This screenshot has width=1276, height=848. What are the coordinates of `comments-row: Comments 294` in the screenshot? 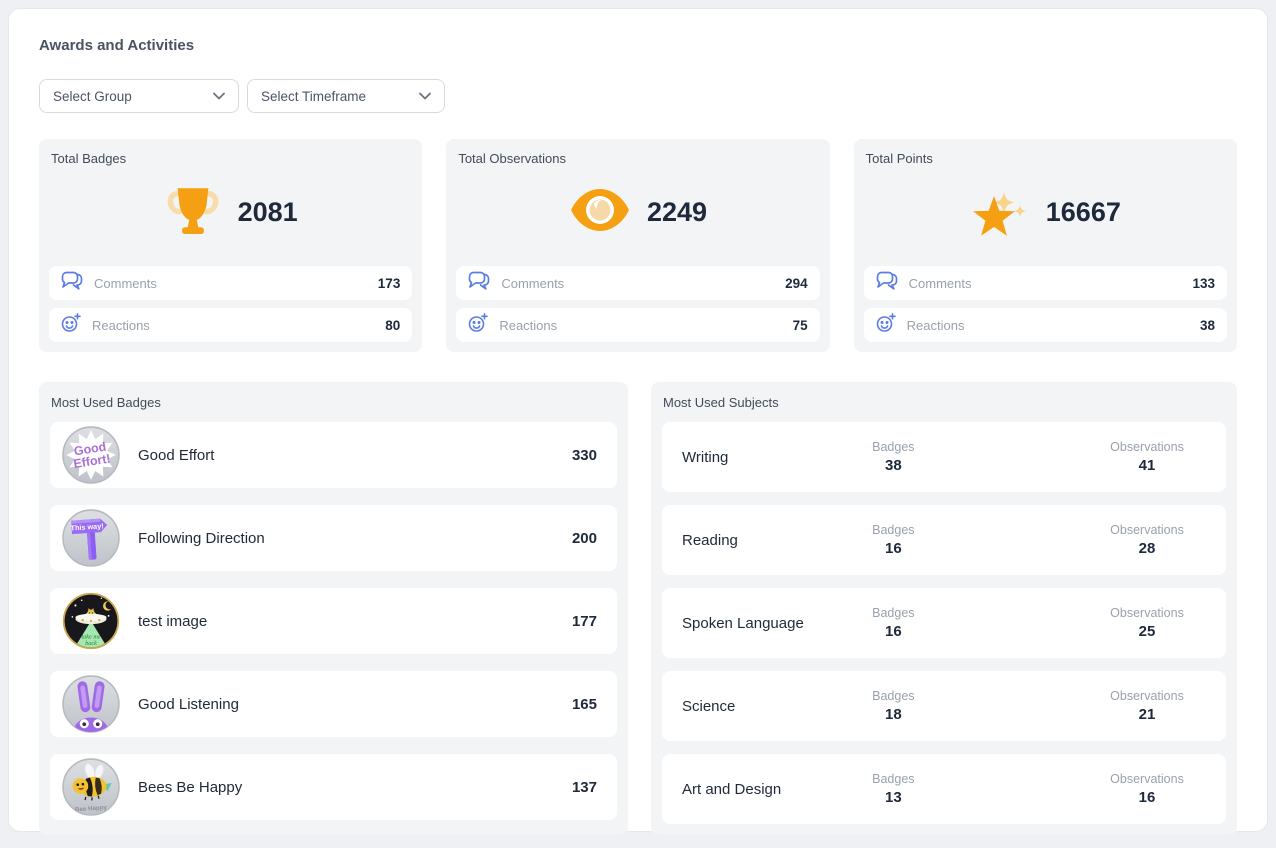 It's located at (638, 283).